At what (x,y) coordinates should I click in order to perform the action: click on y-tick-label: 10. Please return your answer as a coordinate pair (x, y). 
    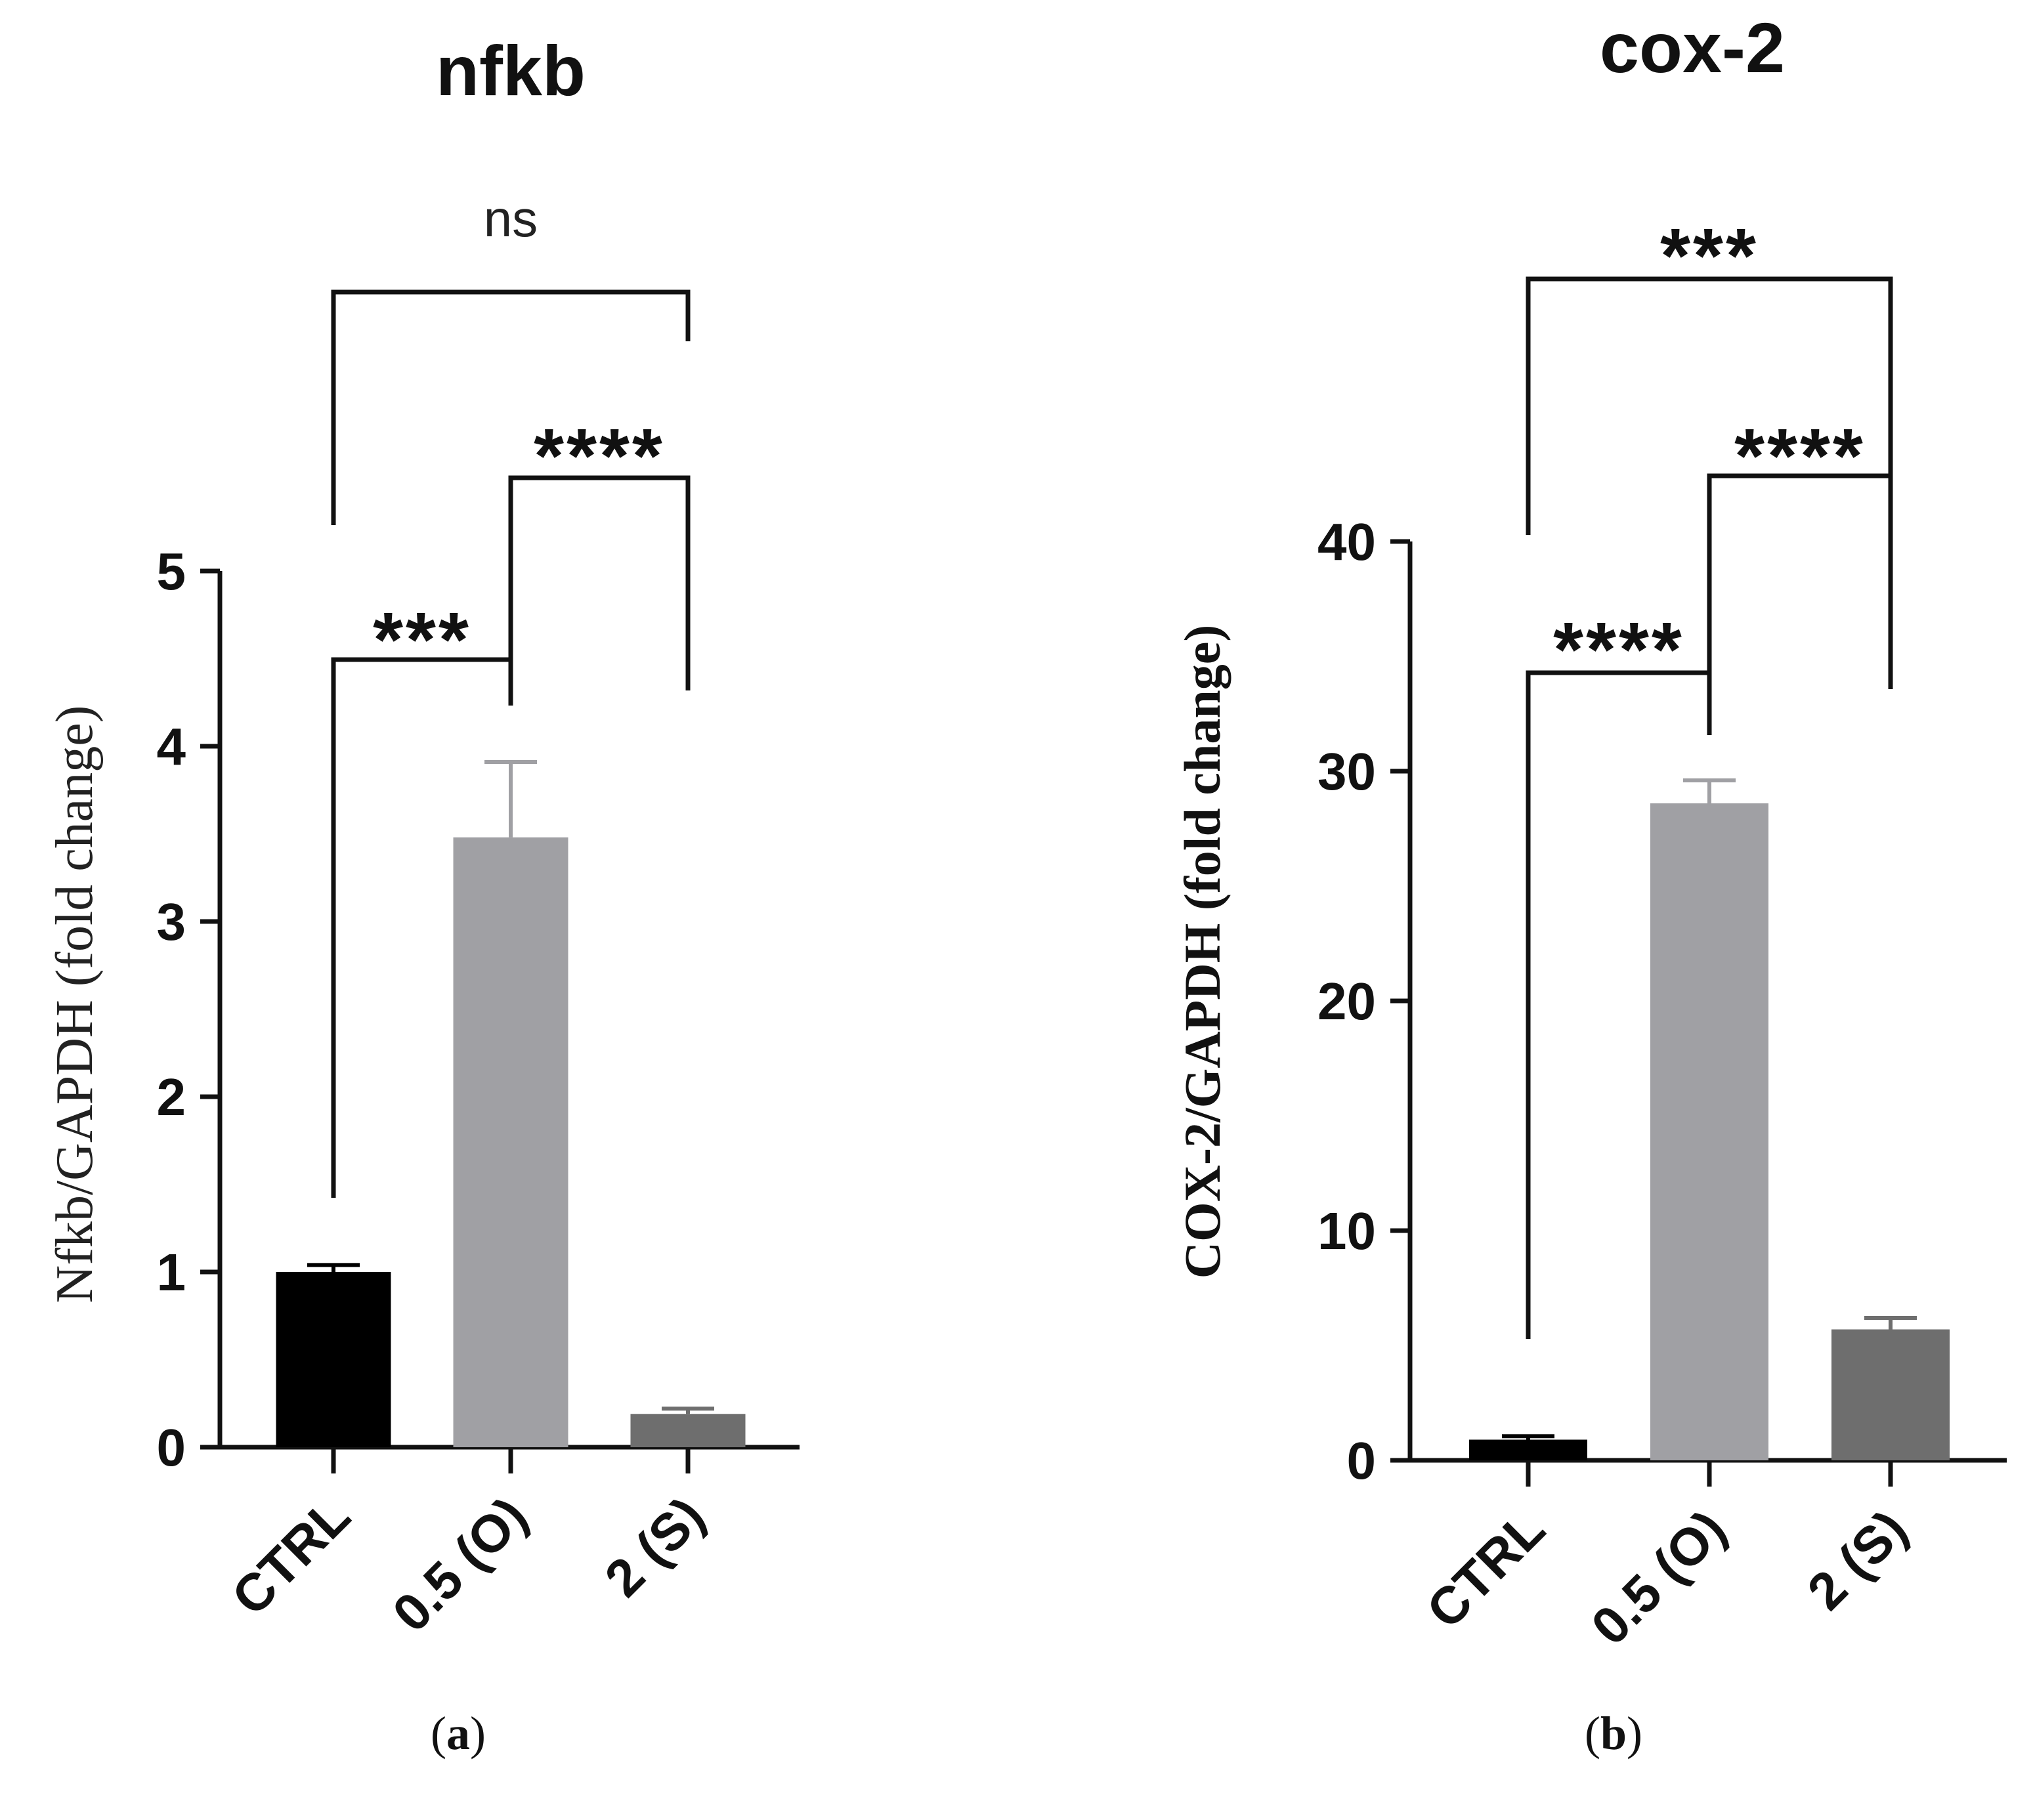
    Looking at the image, I should click on (1346, 1231).